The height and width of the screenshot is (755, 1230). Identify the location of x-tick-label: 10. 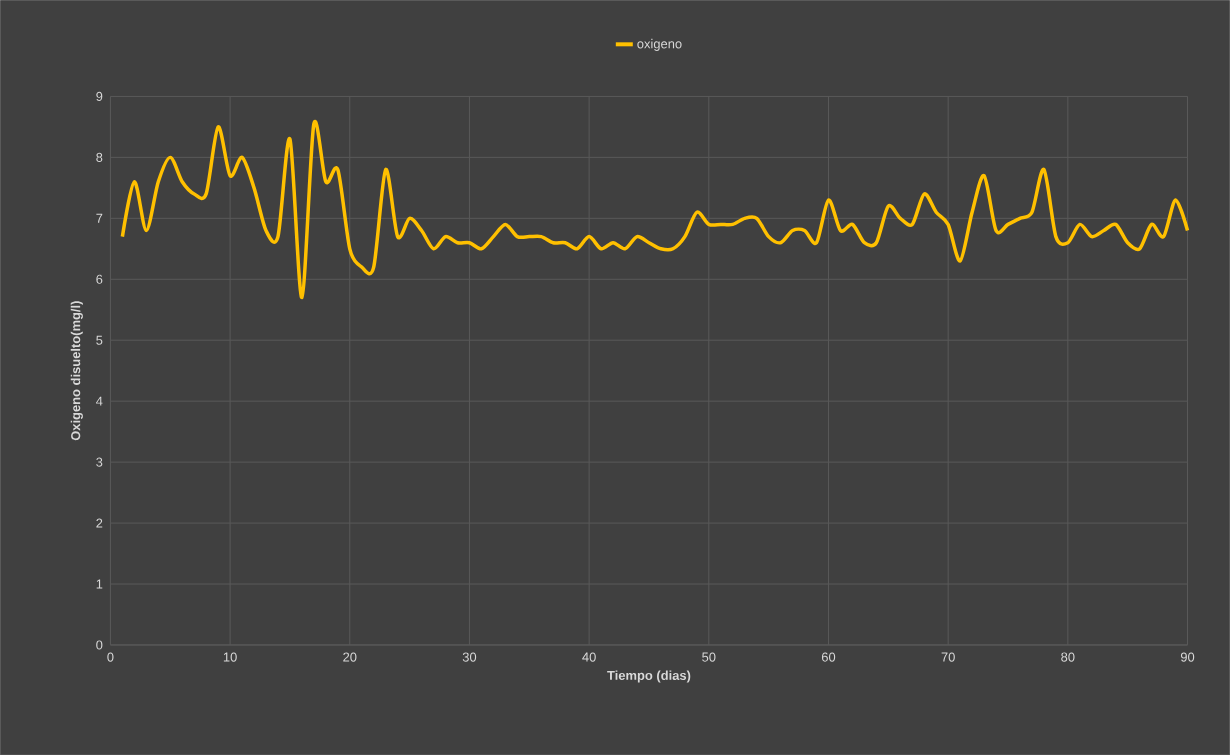
(230, 657).